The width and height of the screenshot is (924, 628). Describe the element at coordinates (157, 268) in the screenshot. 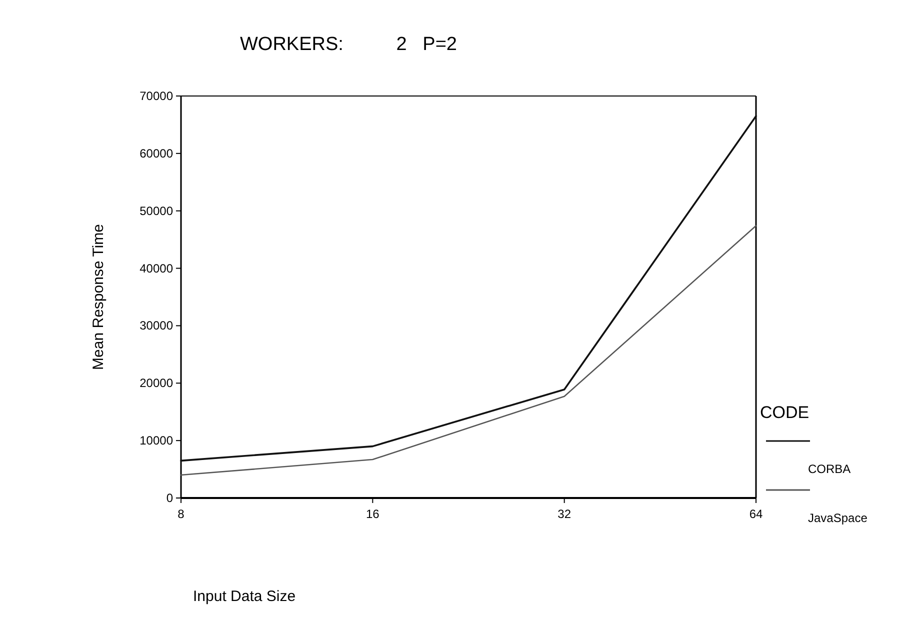

I see `y-tick-label: 40000` at that location.